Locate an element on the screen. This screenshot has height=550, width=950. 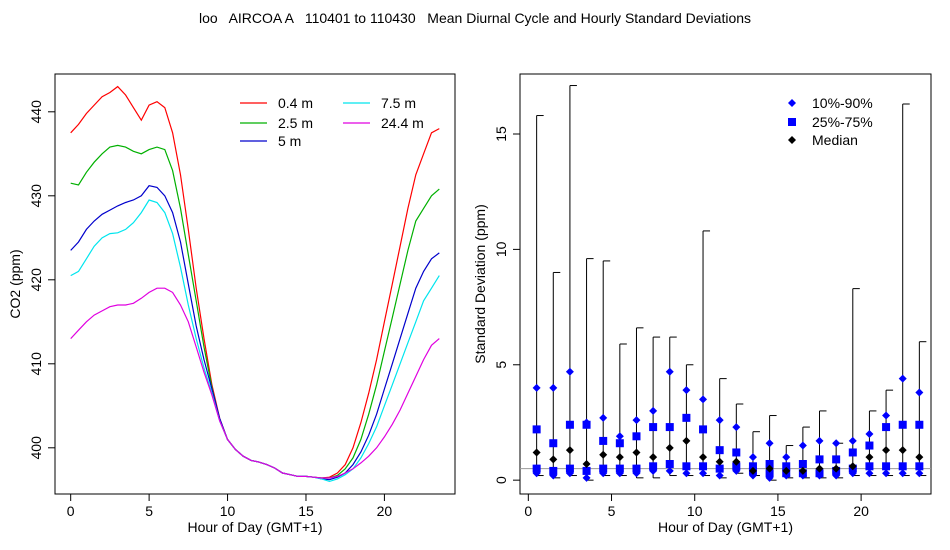
legend-label: 7.5 m is located at coordinates (398, 103).